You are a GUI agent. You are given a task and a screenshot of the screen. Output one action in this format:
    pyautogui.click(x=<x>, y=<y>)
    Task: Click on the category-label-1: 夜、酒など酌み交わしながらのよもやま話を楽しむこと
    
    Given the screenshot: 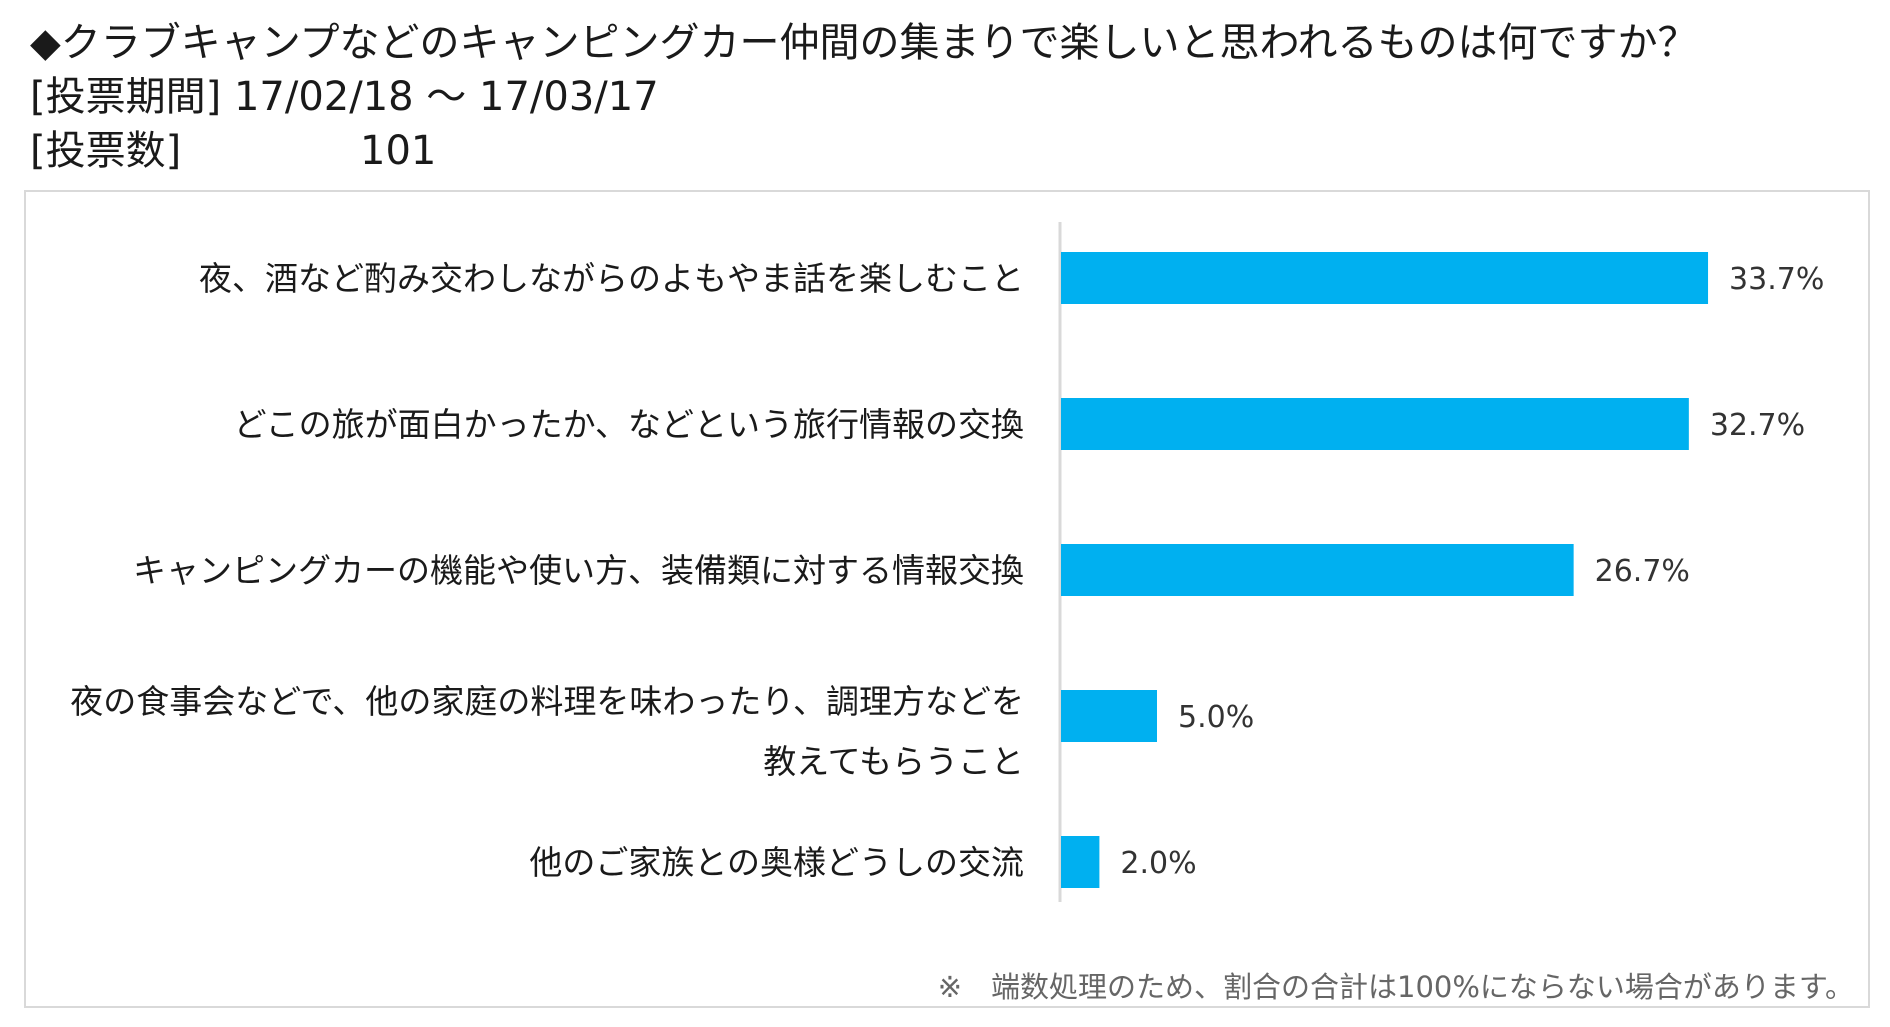 What is the action you would take?
    pyautogui.click(x=611, y=278)
    